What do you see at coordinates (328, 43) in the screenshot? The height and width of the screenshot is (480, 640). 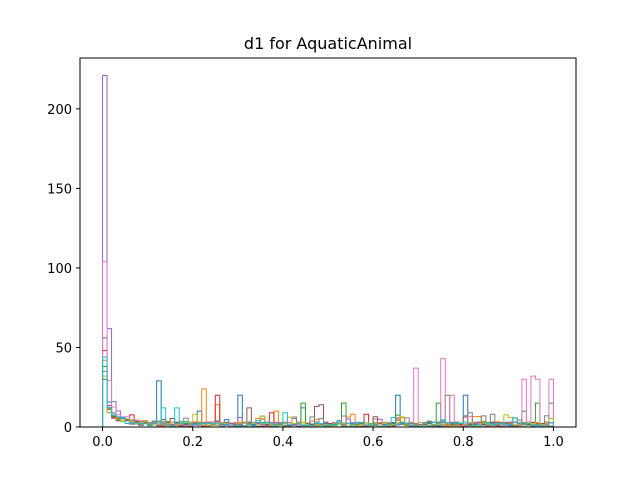 I see `chart-title: d1 for AquaticAnimal` at bounding box center [328, 43].